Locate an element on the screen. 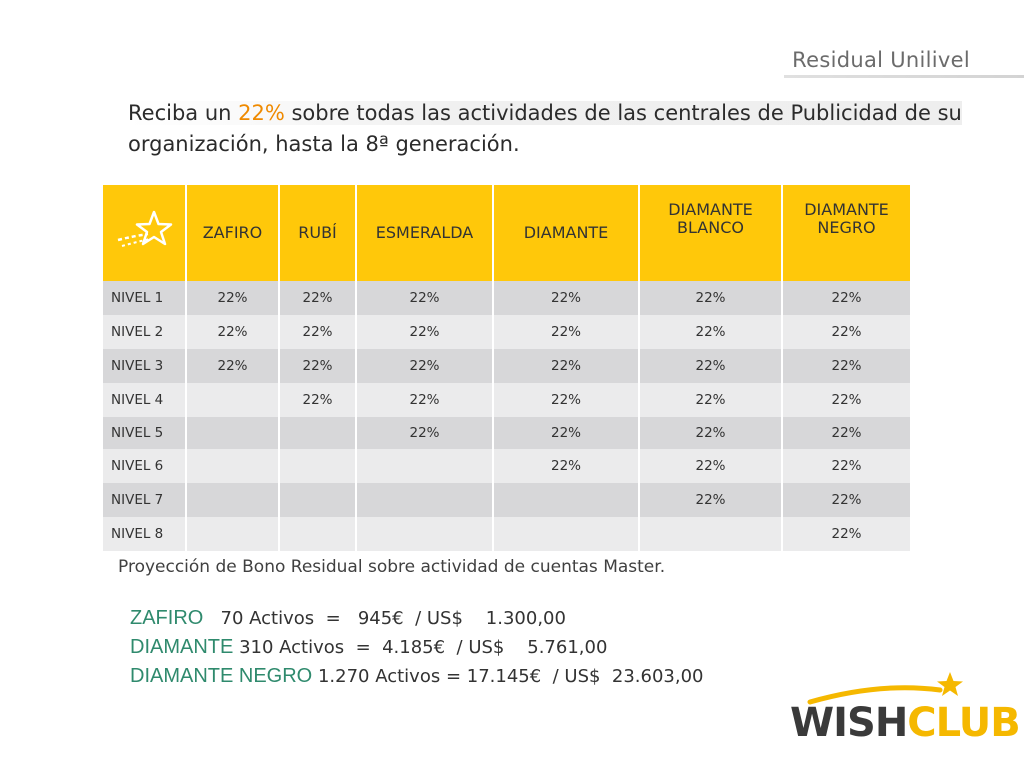  table-corner is located at coordinates (144, 233).